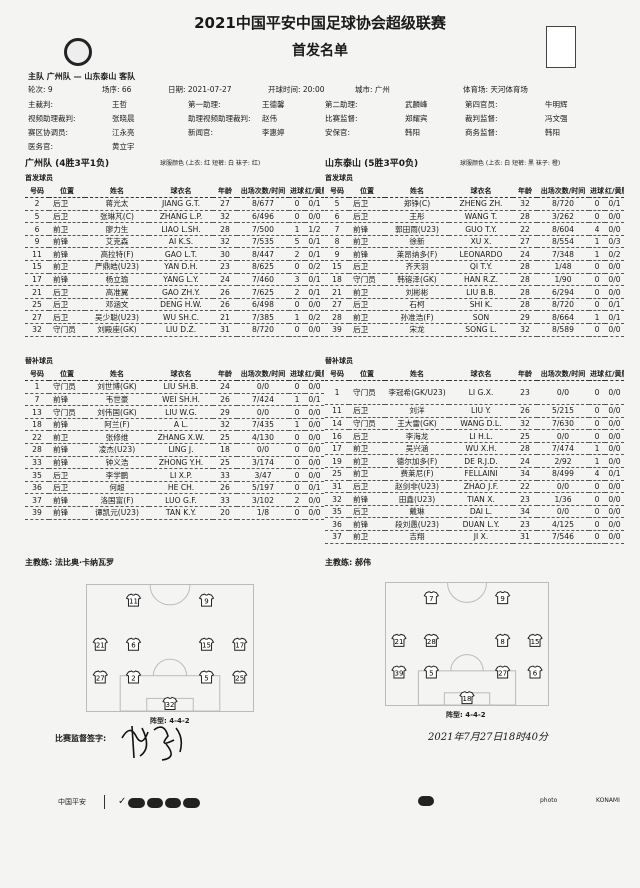 Image resolution: width=640 pixels, height=888 pixels. I want to click on cell: 27, so click(225, 204).